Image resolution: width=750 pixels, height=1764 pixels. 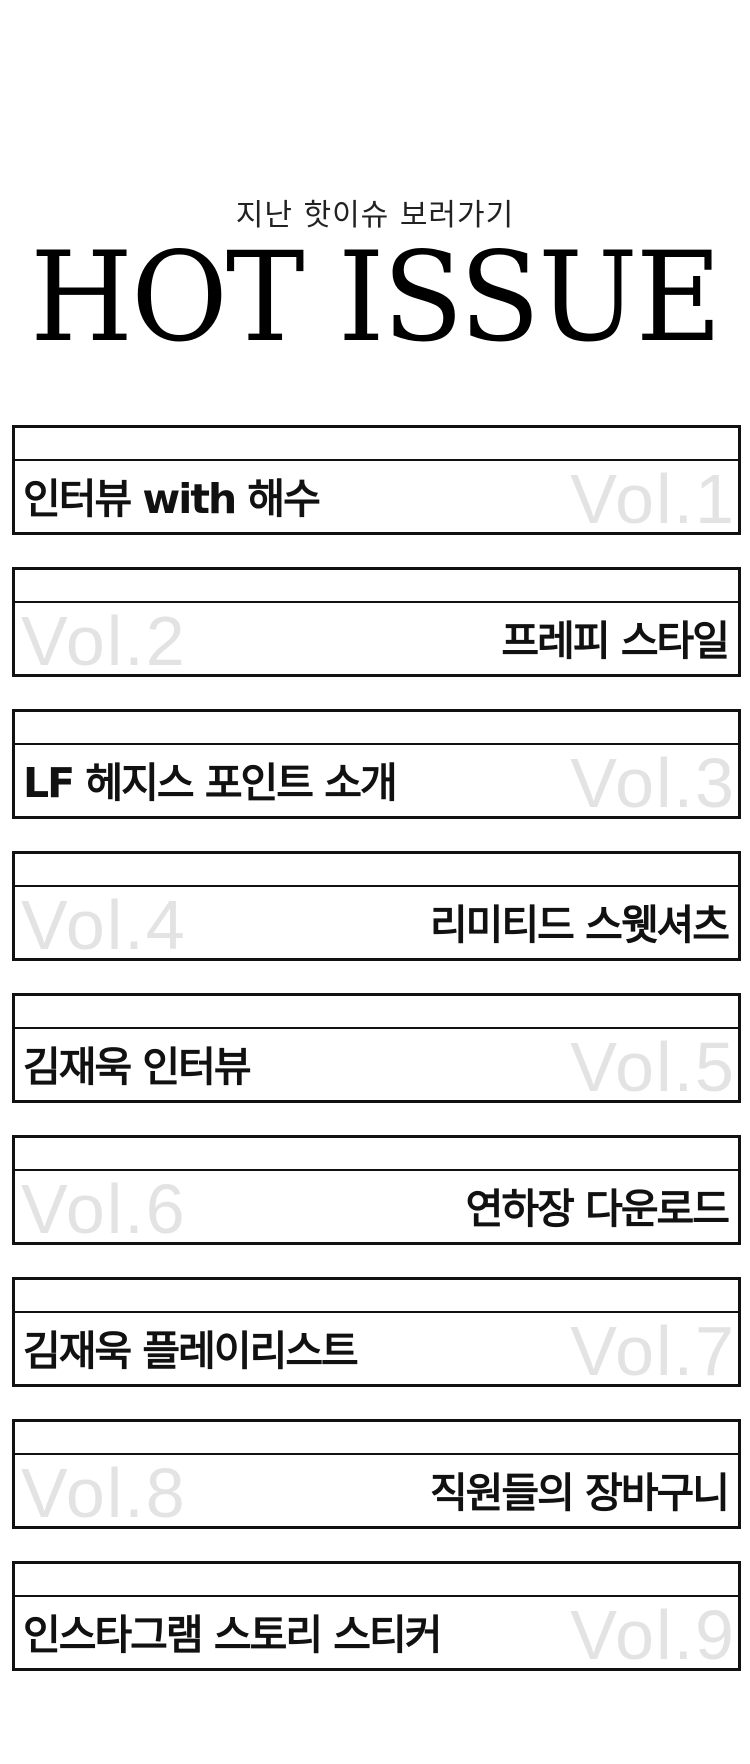 I want to click on issue-card-vol-8: Vol.8 직원들의 장바구니, so click(x=376, y=1474).